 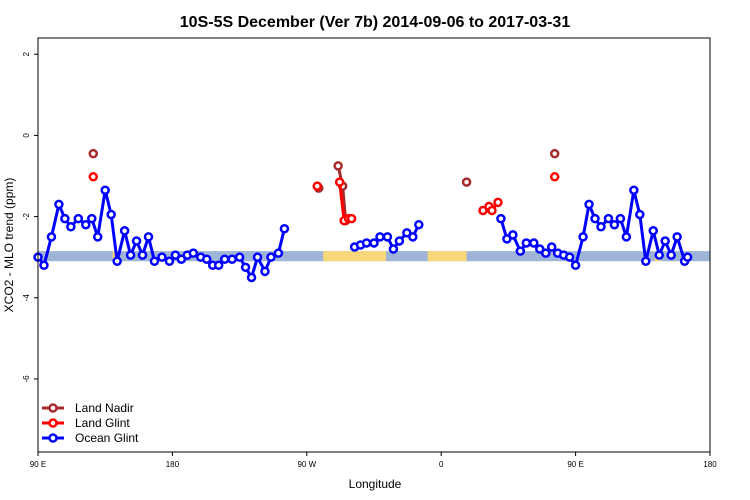 What do you see at coordinates (26, 53) in the screenshot?
I see `y-tick-label-0: 2` at bounding box center [26, 53].